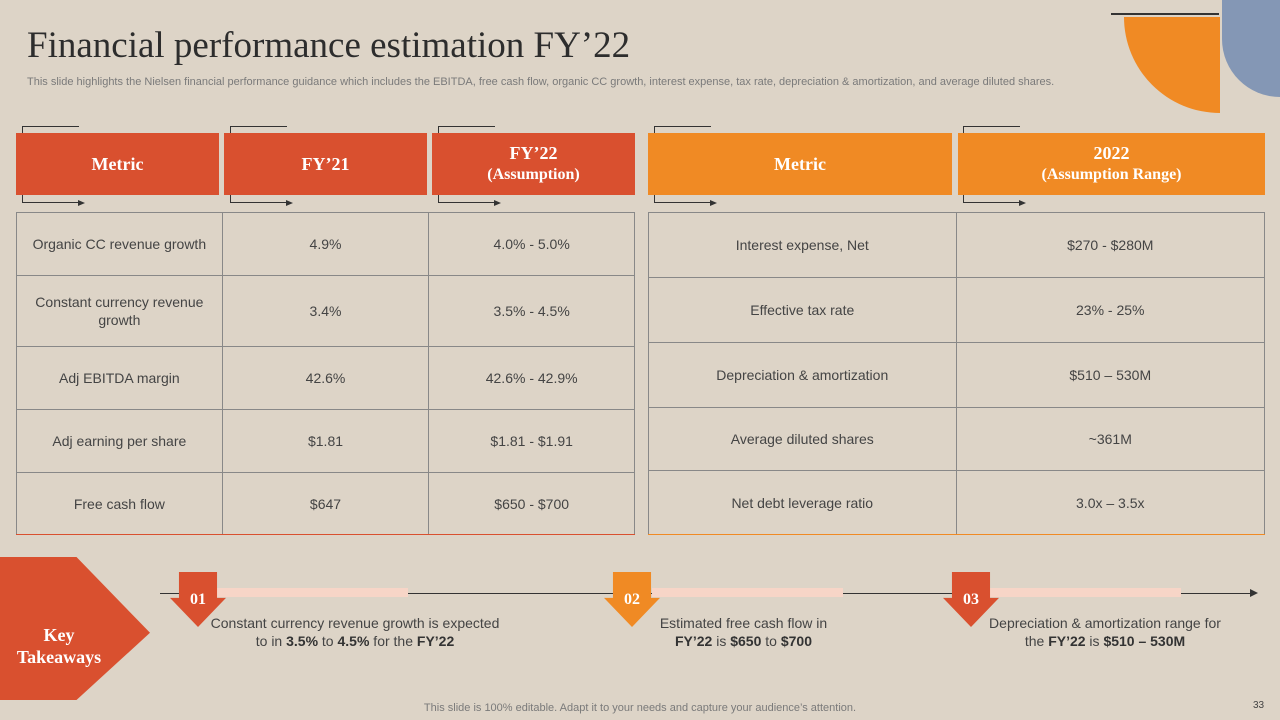  I want to click on table-row: Net debt leverage ratio 3.0x – 3.5x, so click(957, 502).